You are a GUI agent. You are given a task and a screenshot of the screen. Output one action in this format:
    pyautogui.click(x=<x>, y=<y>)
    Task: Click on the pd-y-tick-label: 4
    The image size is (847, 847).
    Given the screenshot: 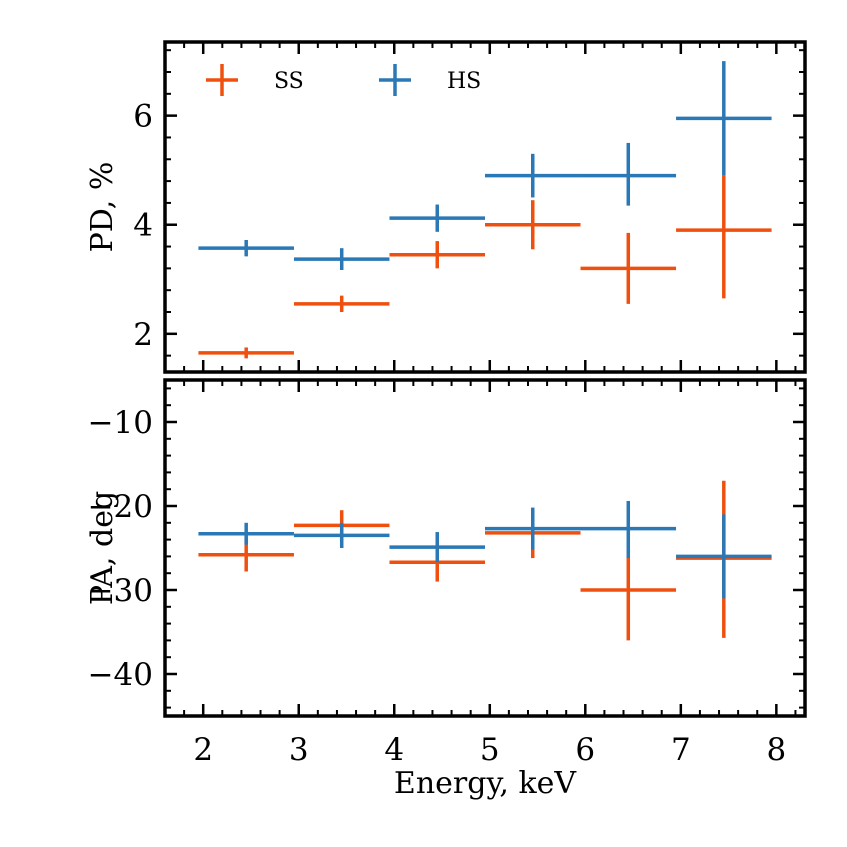 What is the action you would take?
    pyautogui.click(x=143, y=226)
    